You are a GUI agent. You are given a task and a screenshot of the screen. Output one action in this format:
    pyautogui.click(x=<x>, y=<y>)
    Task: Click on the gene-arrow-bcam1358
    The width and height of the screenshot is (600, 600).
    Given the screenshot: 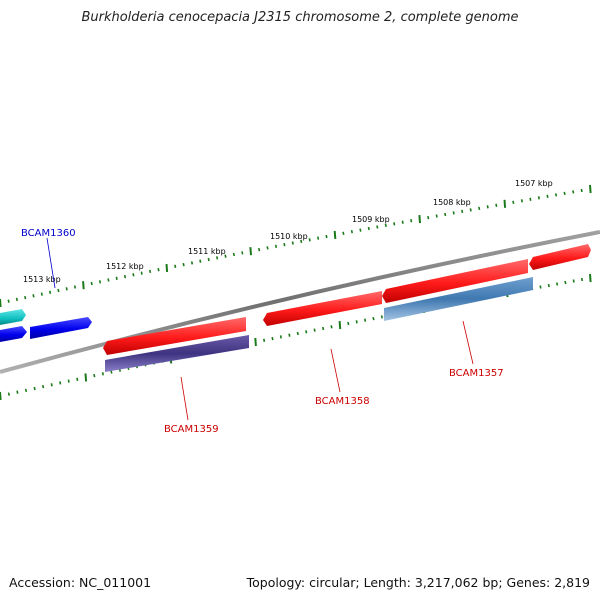 What is the action you would take?
    pyautogui.click(x=322, y=308)
    